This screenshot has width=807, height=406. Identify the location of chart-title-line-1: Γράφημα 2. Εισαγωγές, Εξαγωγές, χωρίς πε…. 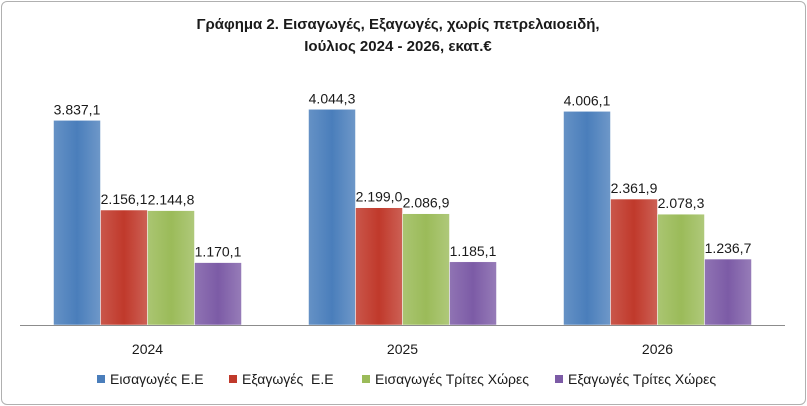
(397, 24).